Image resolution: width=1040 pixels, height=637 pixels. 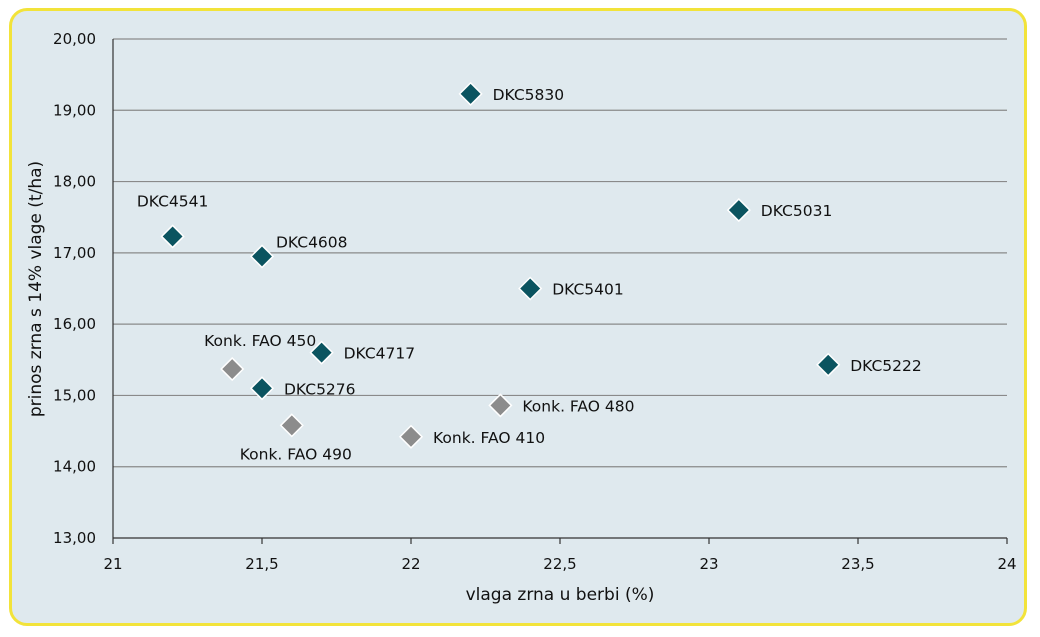 I want to click on x-tick-label: 22,5, so click(x=559, y=564).